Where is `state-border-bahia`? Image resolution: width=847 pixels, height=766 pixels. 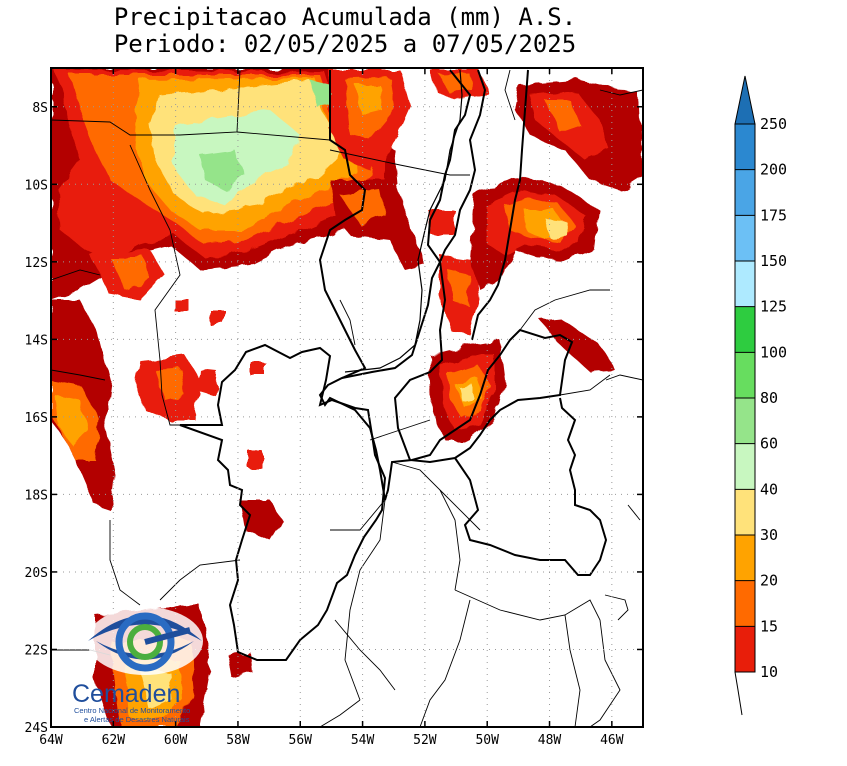 state-border-bahia is located at coordinates (500, 205).